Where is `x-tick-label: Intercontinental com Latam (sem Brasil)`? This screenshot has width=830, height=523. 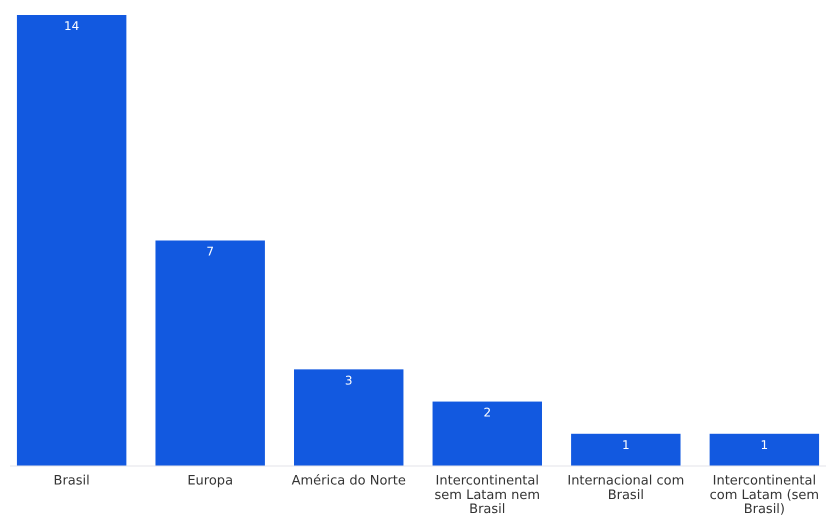
x-tick-label: Intercontinental com Latam (sem Brasil) is located at coordinates (765, 496).